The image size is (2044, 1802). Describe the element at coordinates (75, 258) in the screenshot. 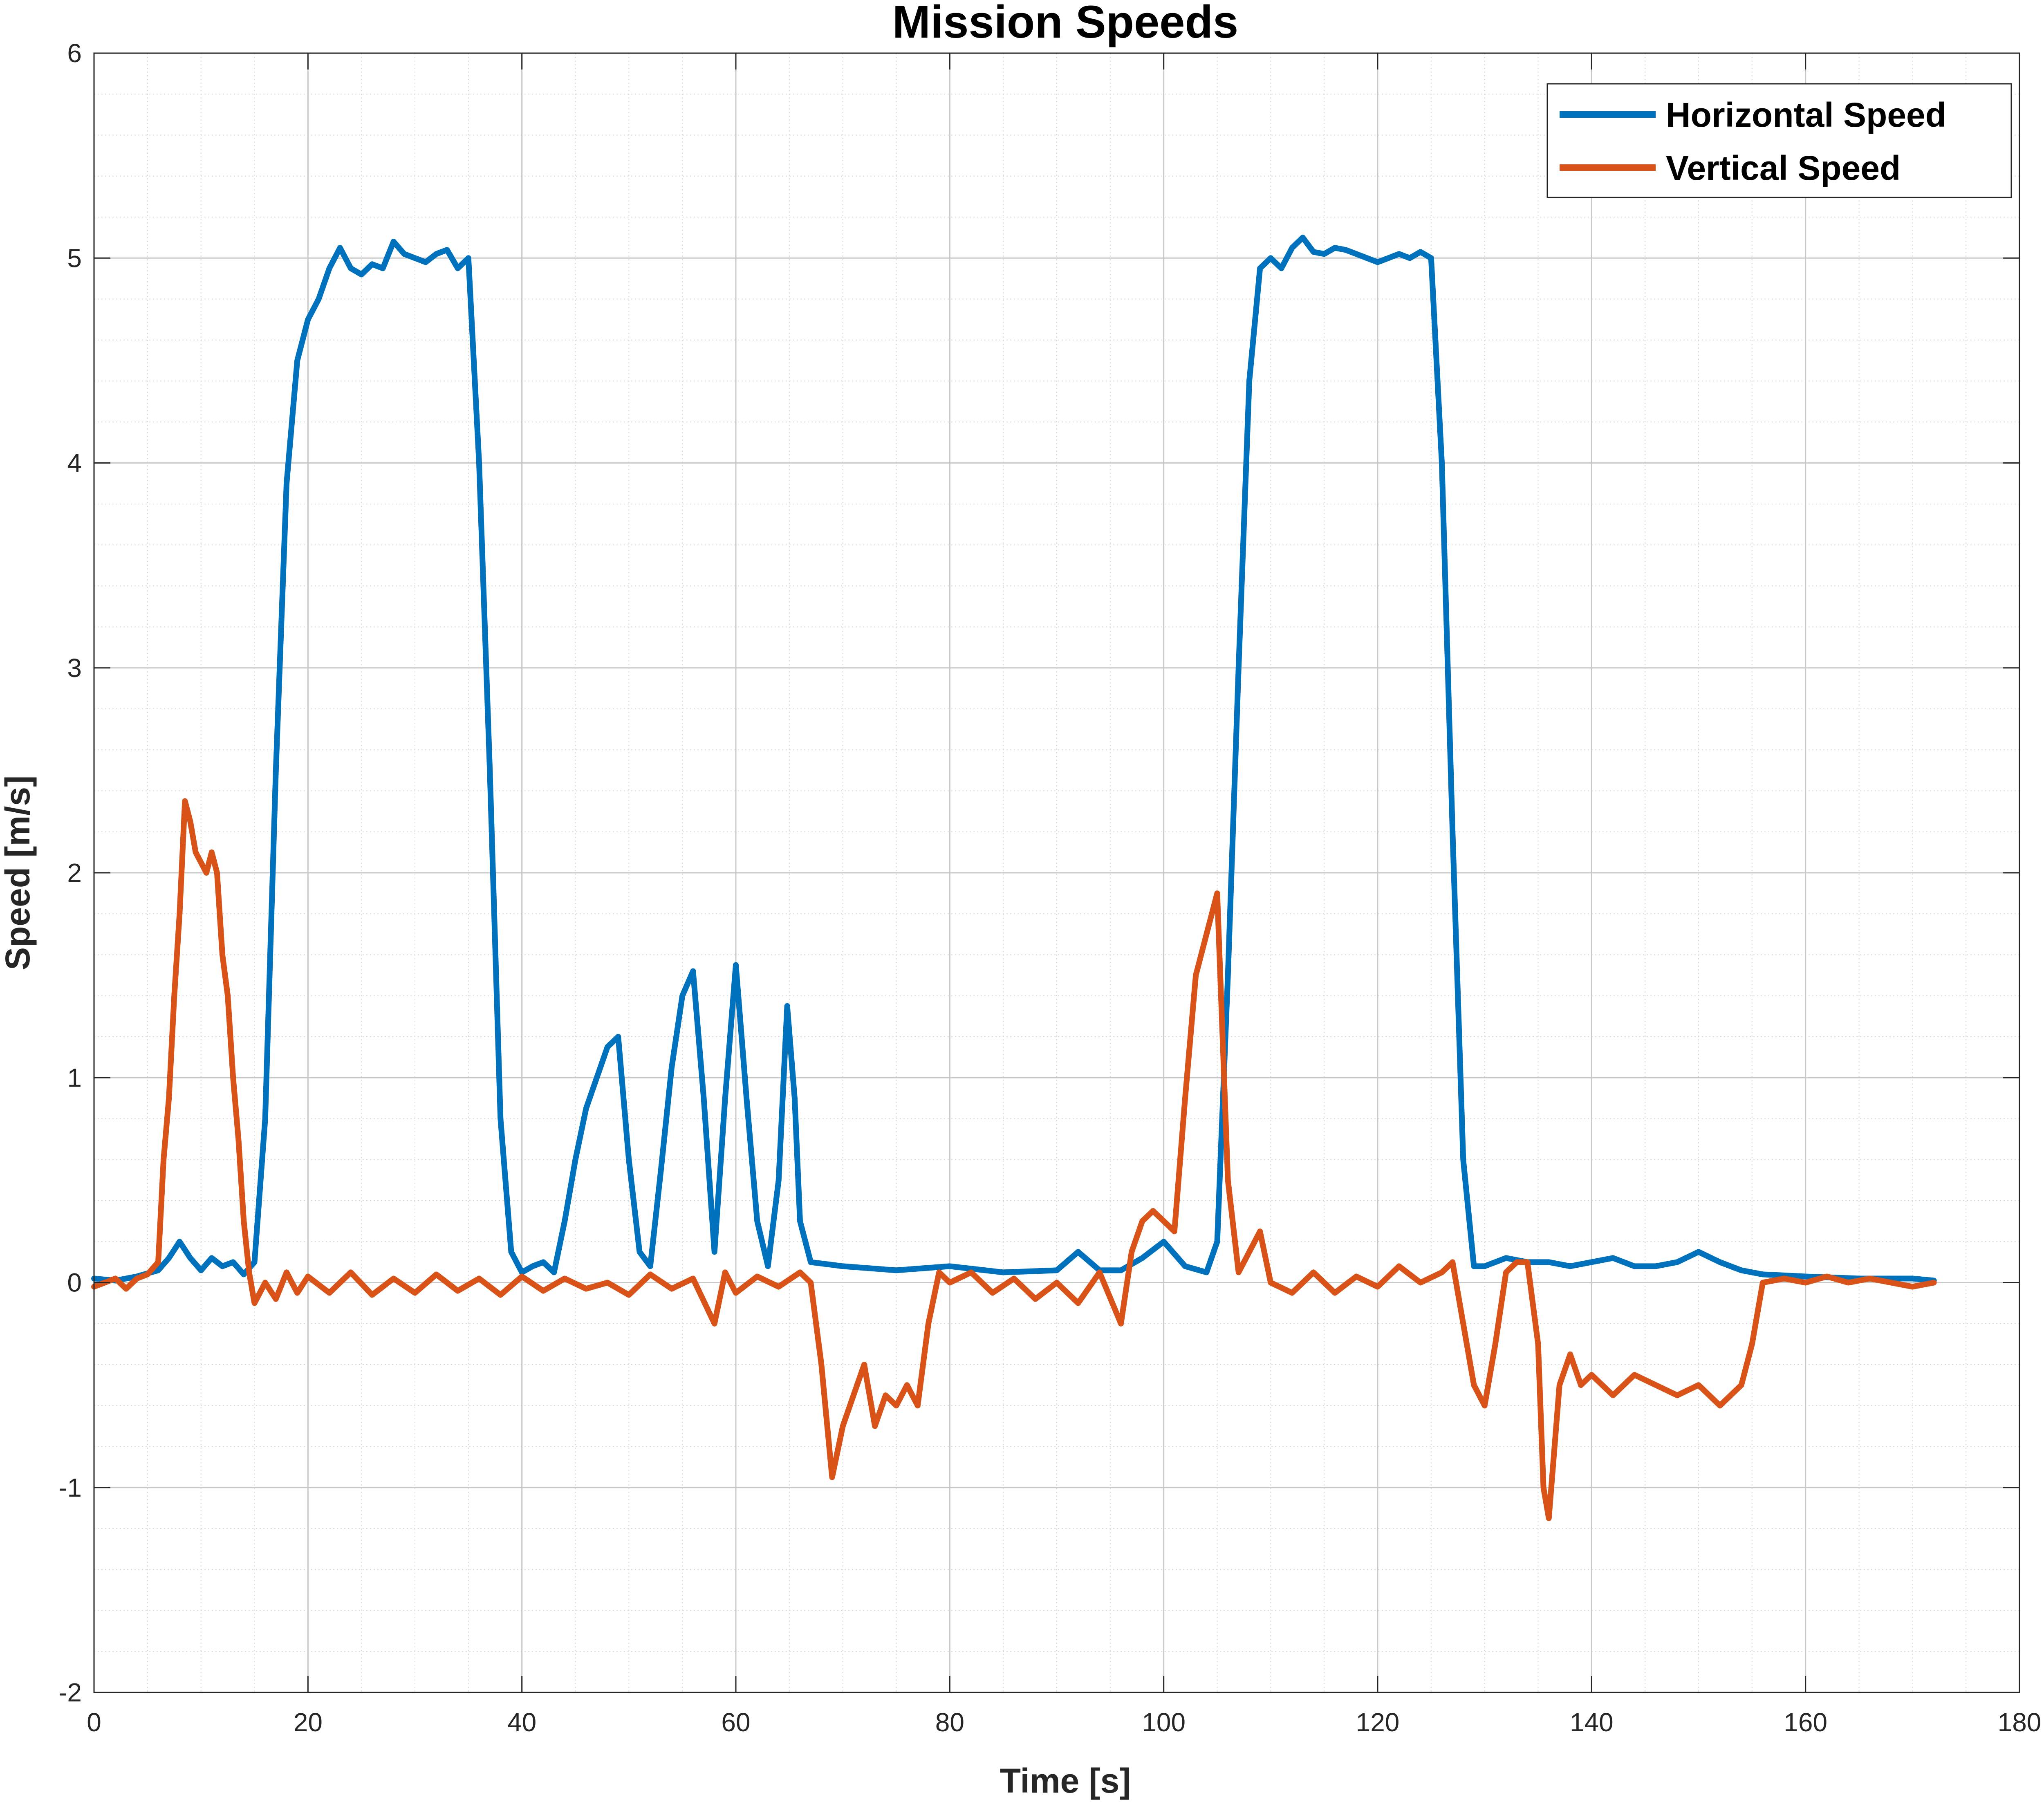

I see `y-tick-label: 5` at that location.